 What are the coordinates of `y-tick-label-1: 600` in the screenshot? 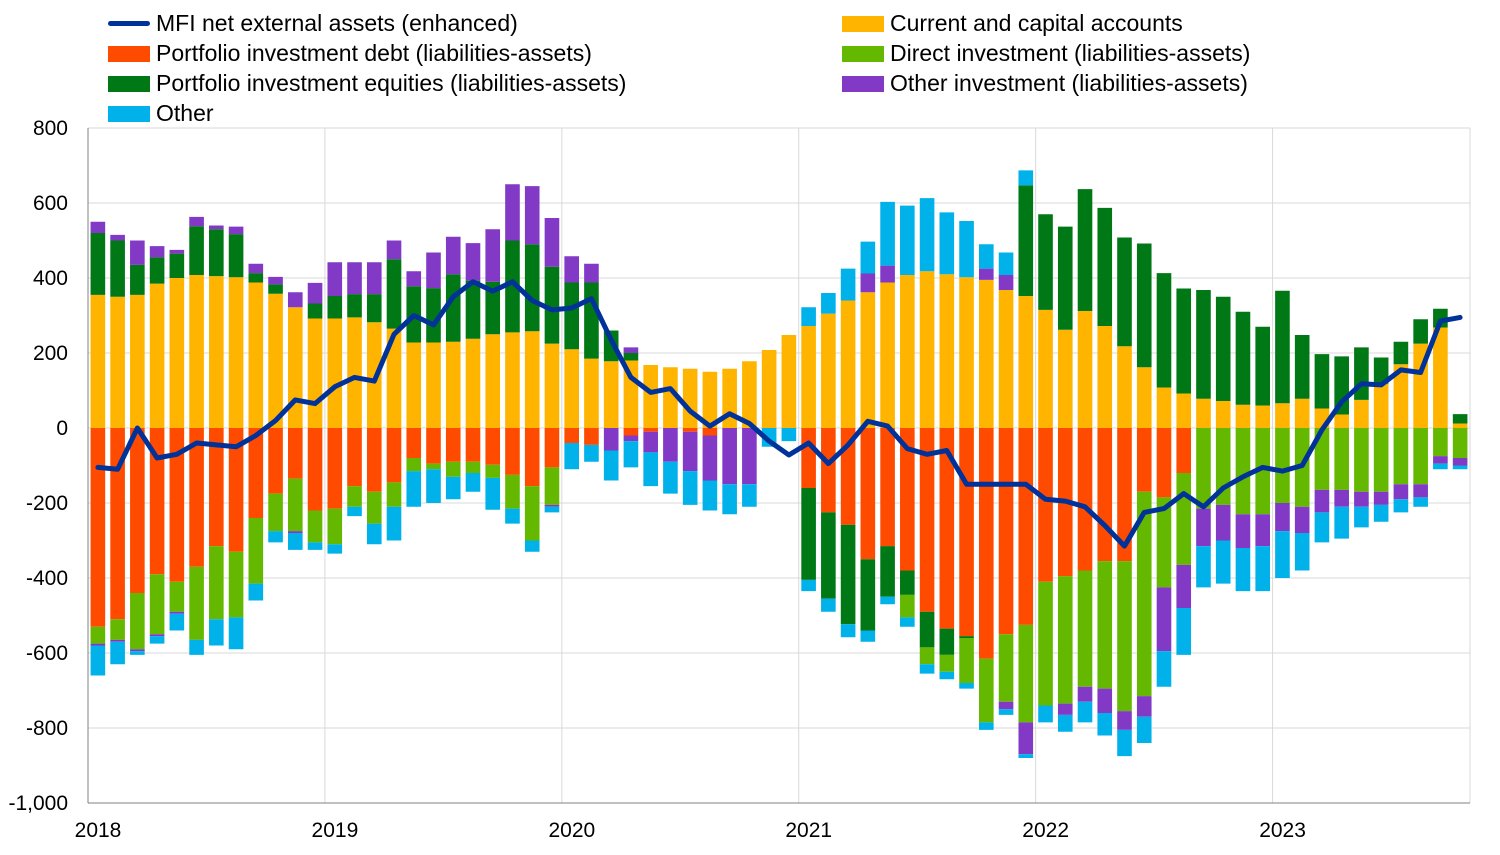 It's located at (50, 203).